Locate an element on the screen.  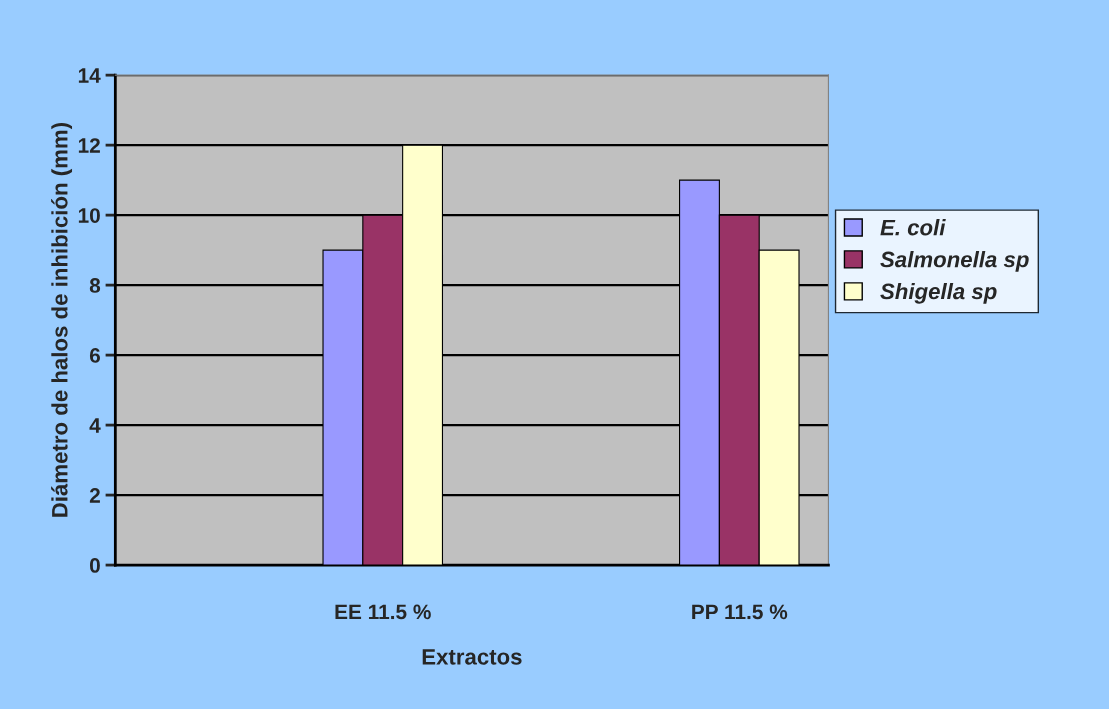
x-tick-label: PP 11.5 % is located at coordinates (740, 612).